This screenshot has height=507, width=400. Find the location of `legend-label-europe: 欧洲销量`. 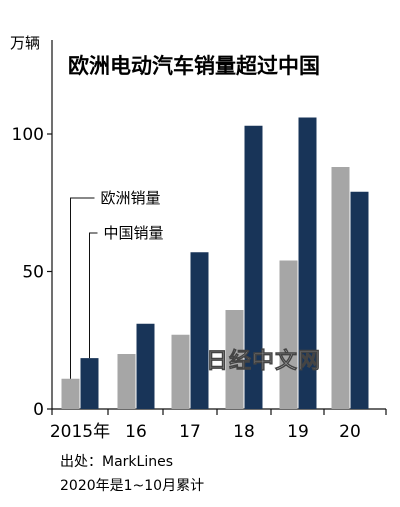

legend-label-europe: 欧洲销量 is located at coordinates (131, 198).